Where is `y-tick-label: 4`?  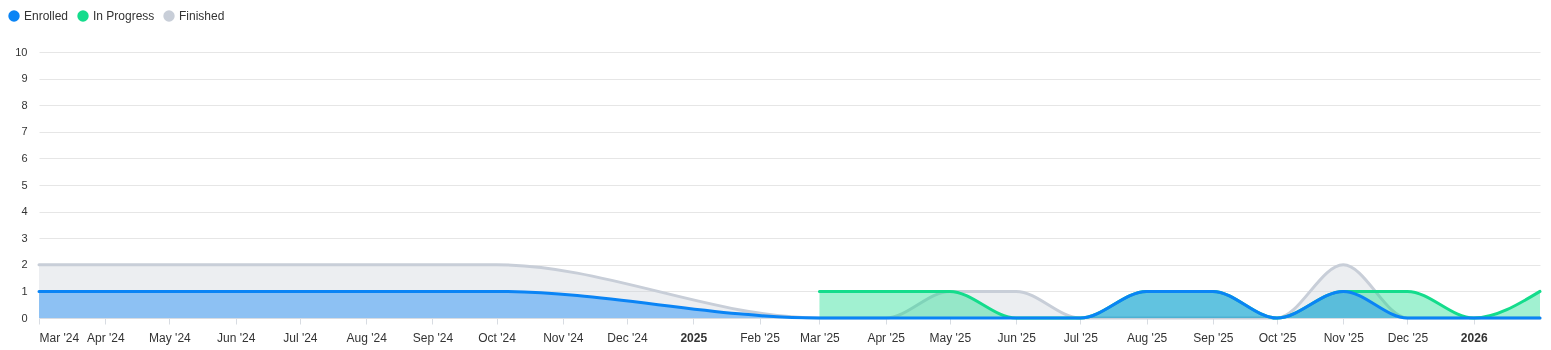
y-tick-label: 4 is located at coordinates (24, 211).